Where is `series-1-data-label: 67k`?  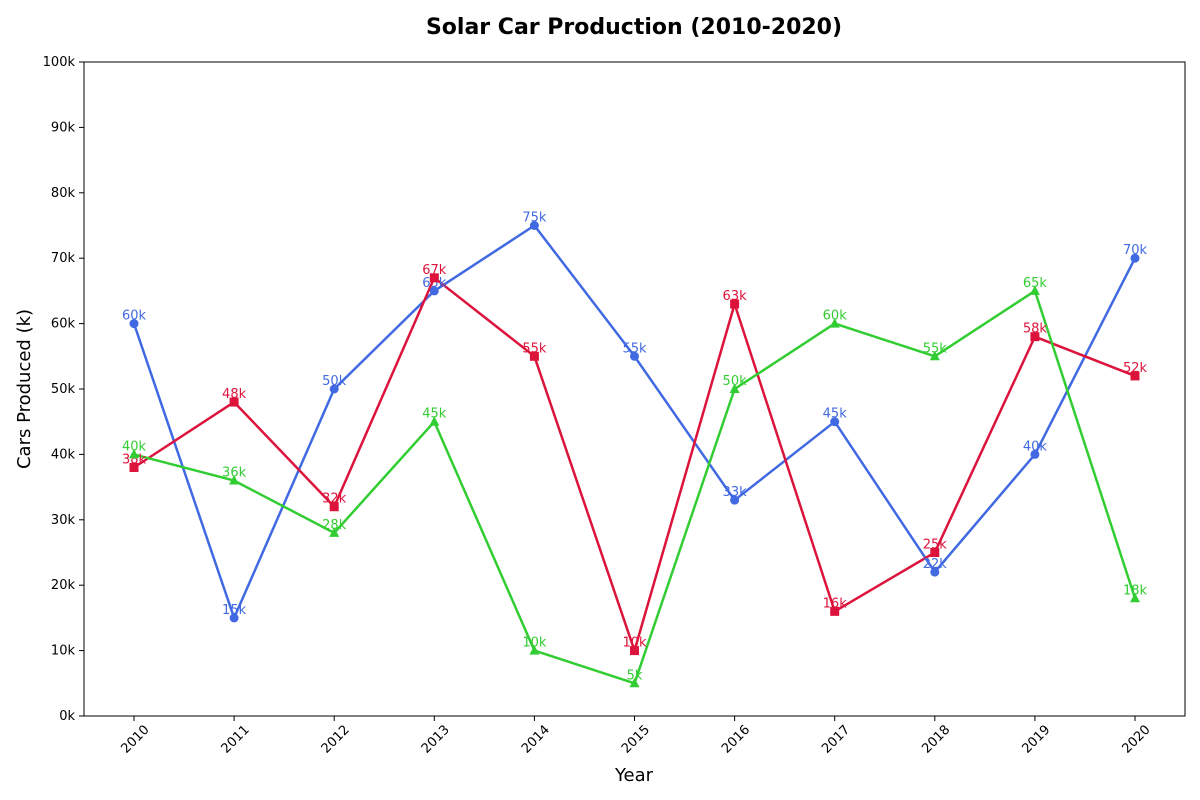 series-1-data-label: 67k is located at coordinates (434, 270).